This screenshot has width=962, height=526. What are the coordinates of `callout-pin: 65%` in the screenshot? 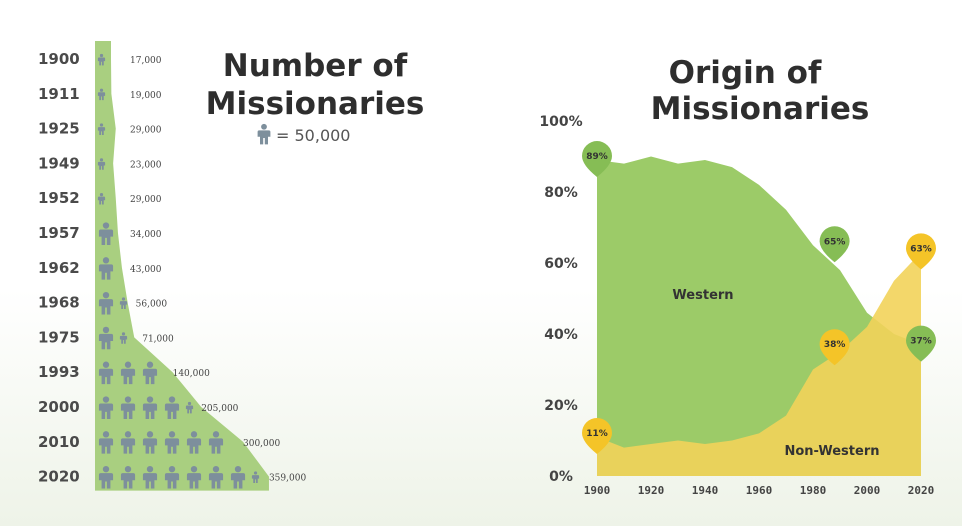 It's located at (834, 244).